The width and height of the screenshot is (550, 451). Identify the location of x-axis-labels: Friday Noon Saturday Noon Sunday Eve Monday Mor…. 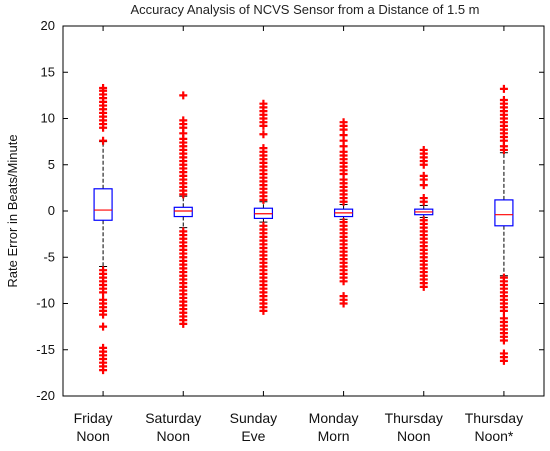
(298, 427).